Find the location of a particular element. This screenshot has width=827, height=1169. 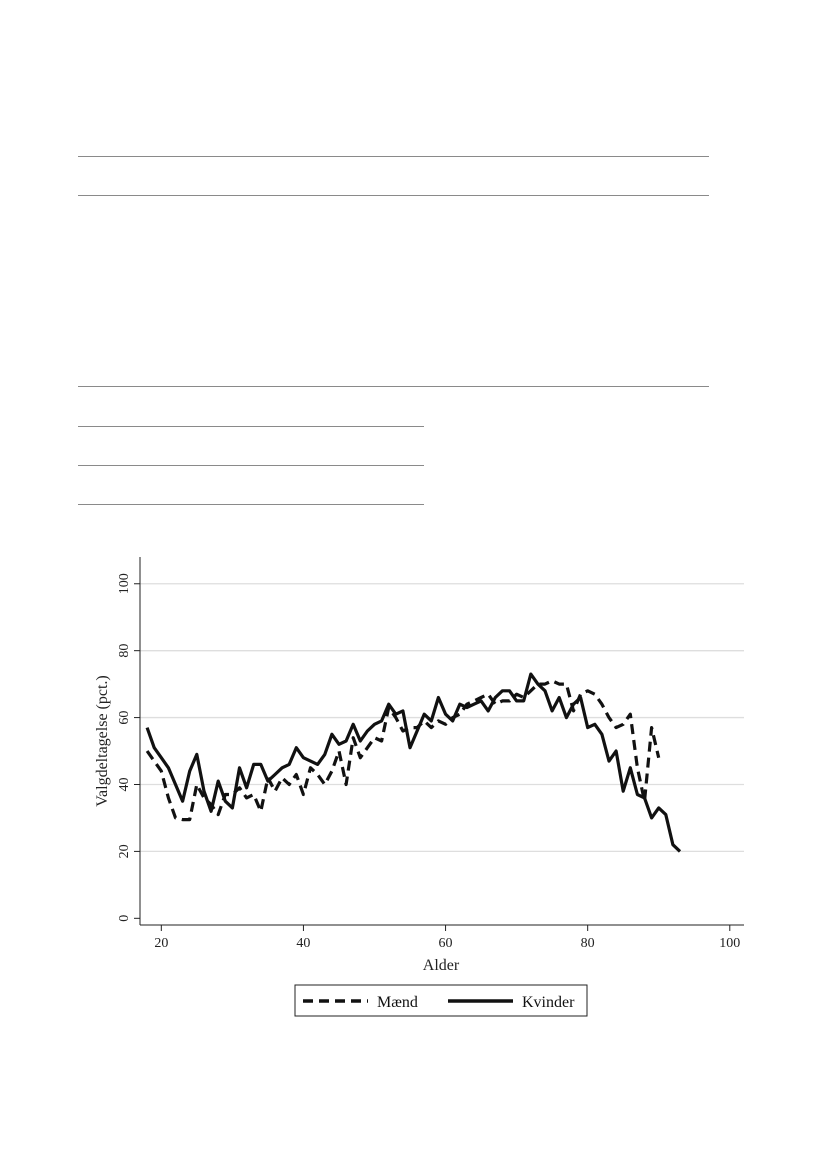

x-tick-label-40: 40 is located at coordinates (303, 943).